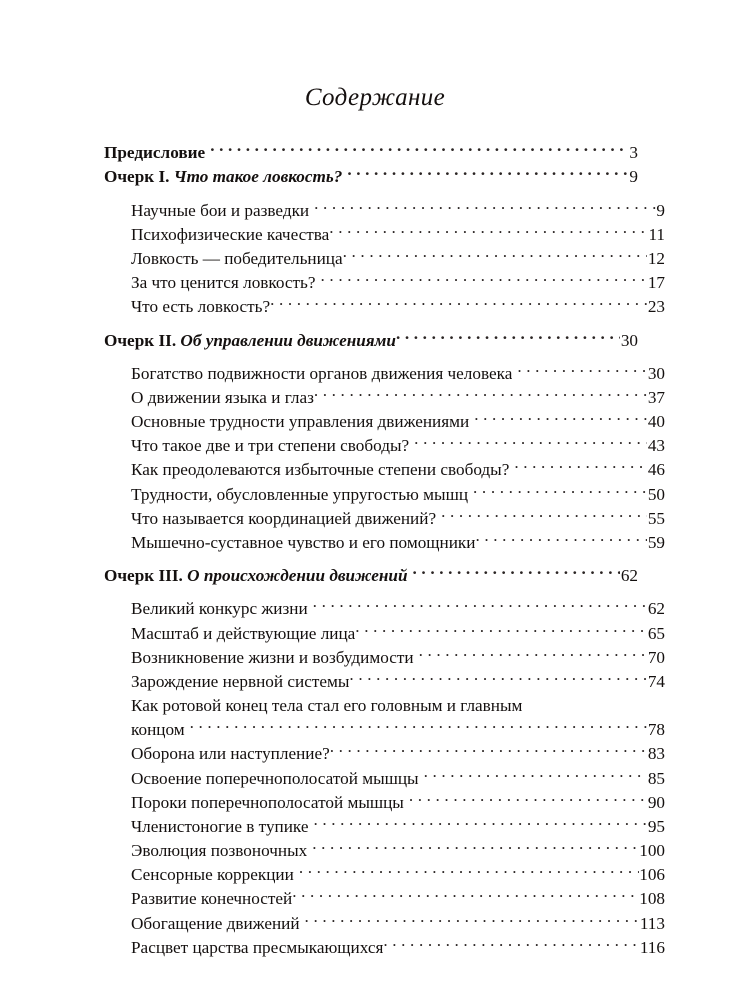 The width and height of the screenshot is (750, 1000). What do you see at coordinates (284, 518) in the screenshot?
I see `toc-entry-label: Что называется координацией движений?` at bounding box center [284, 518].